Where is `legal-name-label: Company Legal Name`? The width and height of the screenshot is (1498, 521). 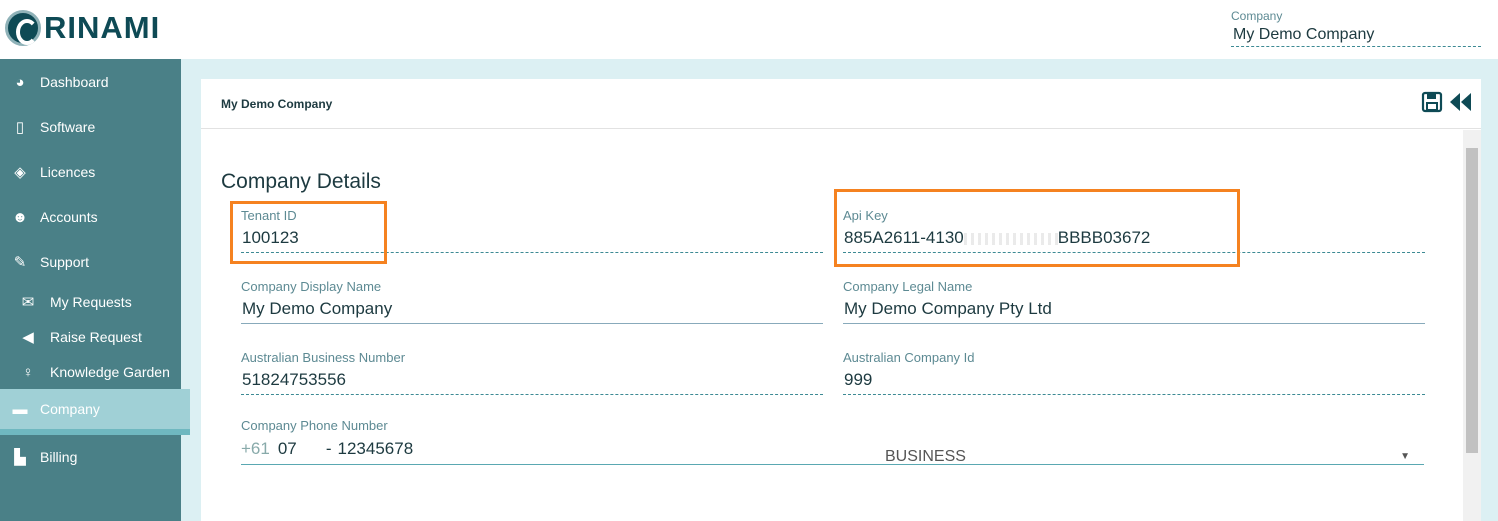
legal-name-label: Company Legal Name is located at coordinates (908, 286).